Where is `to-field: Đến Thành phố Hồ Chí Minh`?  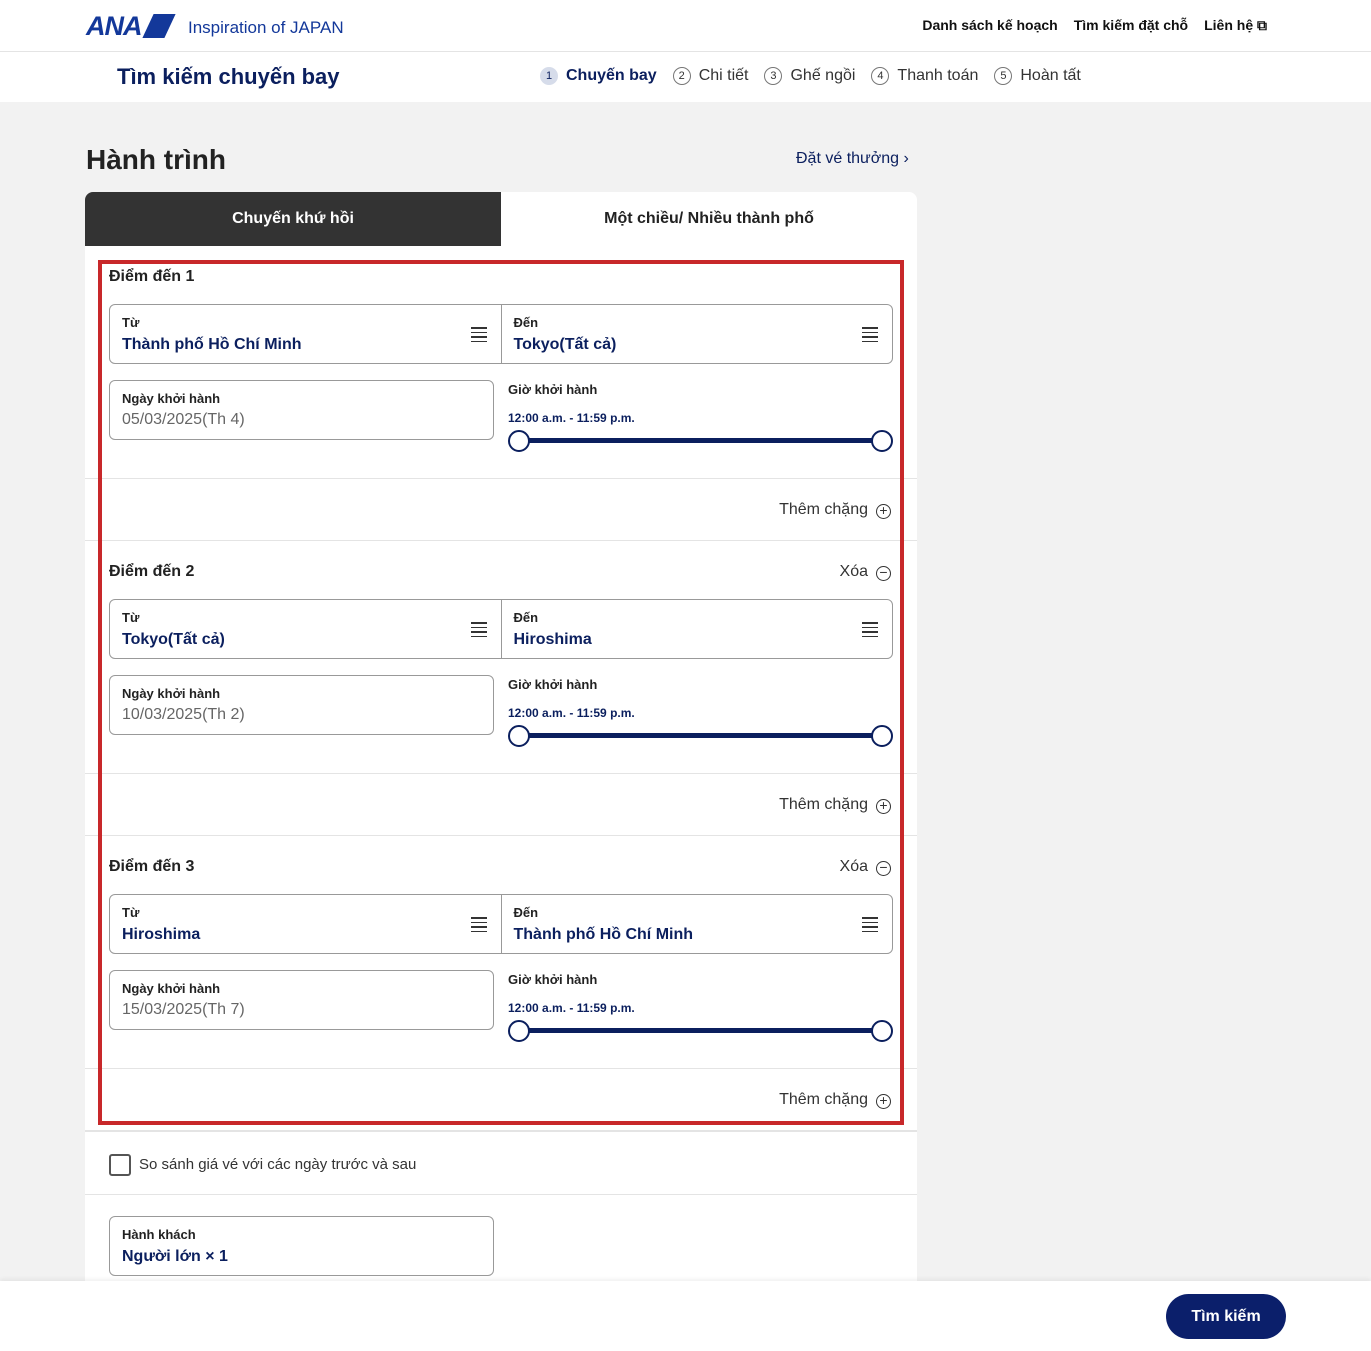
to-field: Đến Thành phố Hồ Chí Minh is located at coordinates (696, 924).